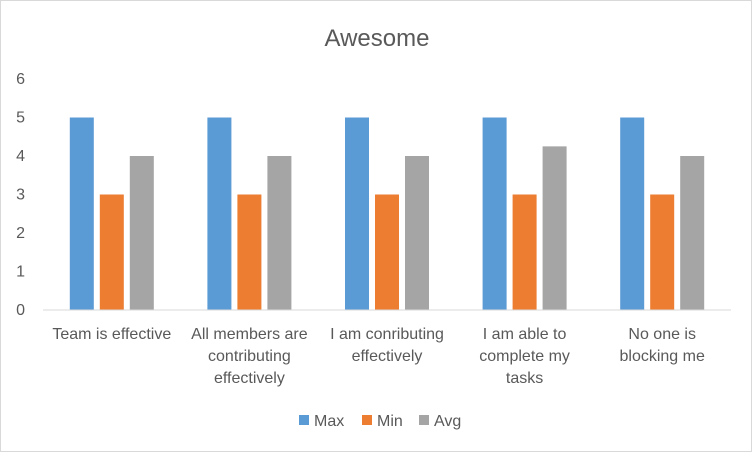  What do you see at coordinates (249, 334) in the screenshot?
I see `x-tick-label: All members are` at bounding box center [249, 334].